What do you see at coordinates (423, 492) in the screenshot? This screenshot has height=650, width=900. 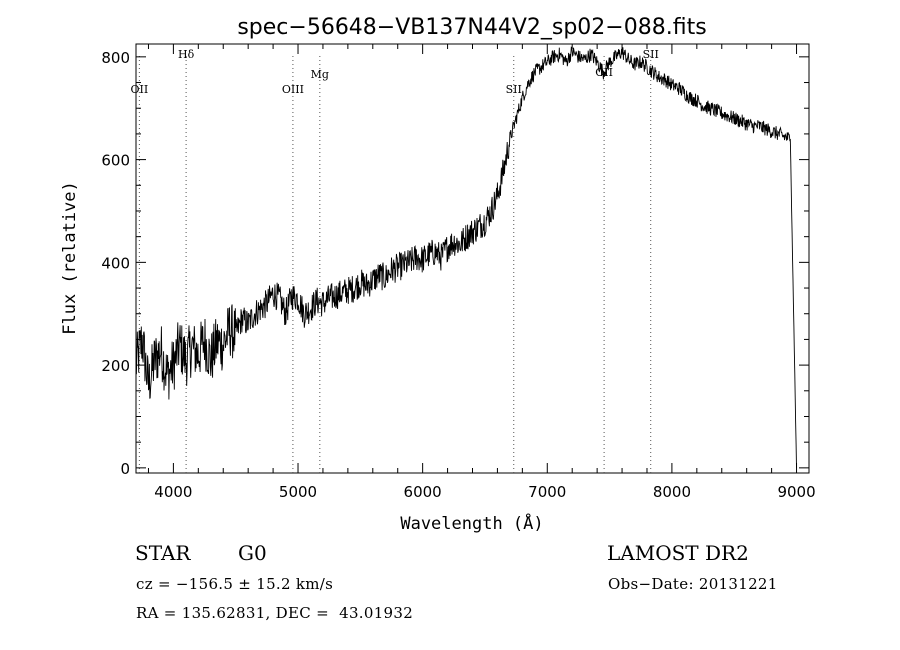 I see `x-tick-label: 6000` at bounding box center [423, 492].